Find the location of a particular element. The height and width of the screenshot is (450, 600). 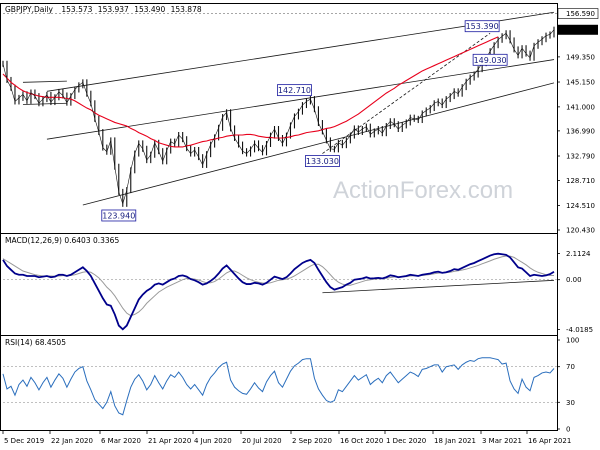

date-axis-tick-label: 3 Mar 2021 is located at coordinates (502, 441).